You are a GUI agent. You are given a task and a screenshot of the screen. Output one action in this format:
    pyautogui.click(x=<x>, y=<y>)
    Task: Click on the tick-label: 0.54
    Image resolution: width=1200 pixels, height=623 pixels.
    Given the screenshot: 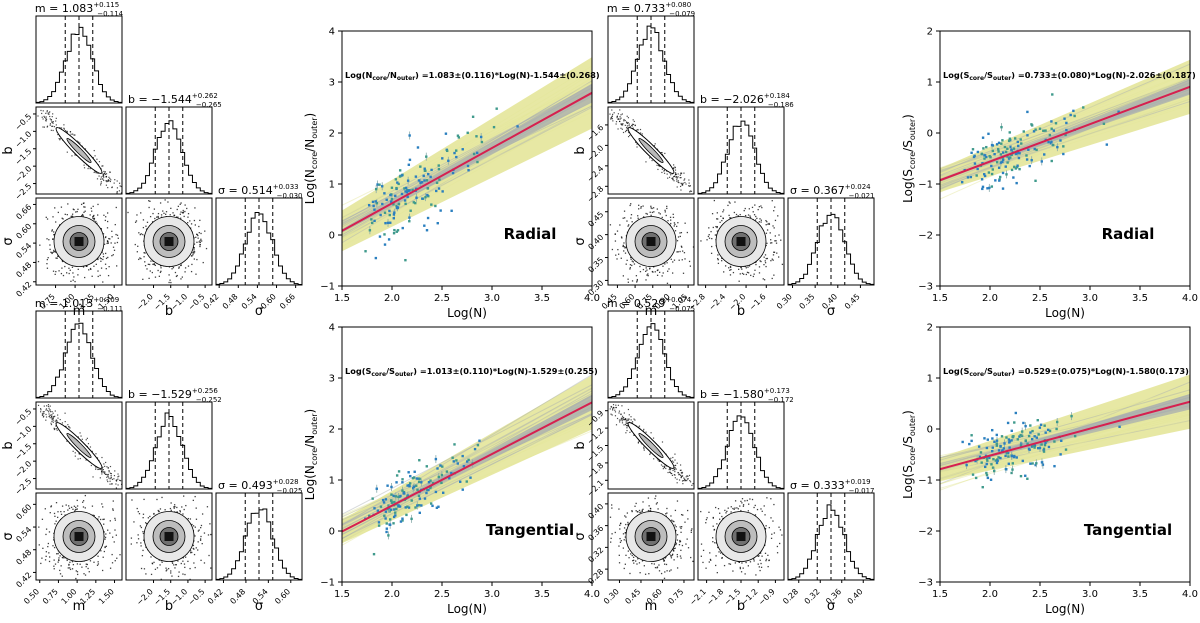 What is the action you would take?
    pyautogui.click(x=23, y=250)
    